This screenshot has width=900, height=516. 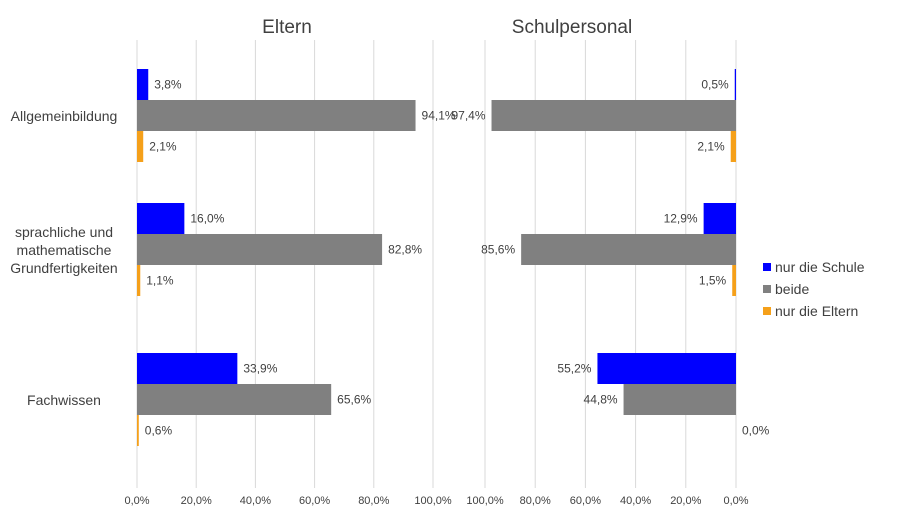 I want to click on legend-label: nur die Schule, so click(x=820, y=267).